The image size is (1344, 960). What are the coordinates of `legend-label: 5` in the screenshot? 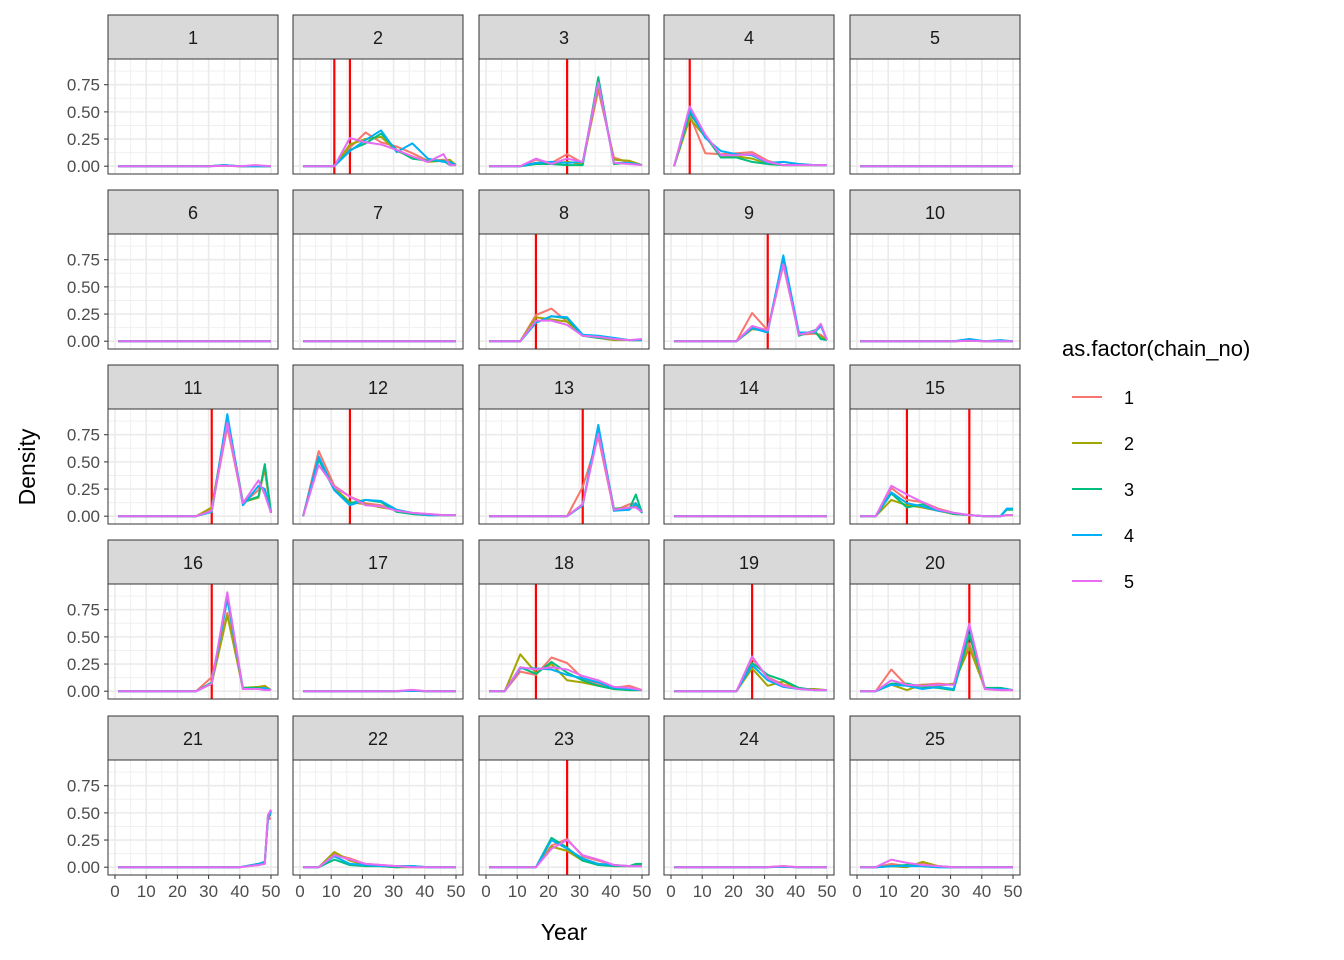 It's located at (1129, 582).